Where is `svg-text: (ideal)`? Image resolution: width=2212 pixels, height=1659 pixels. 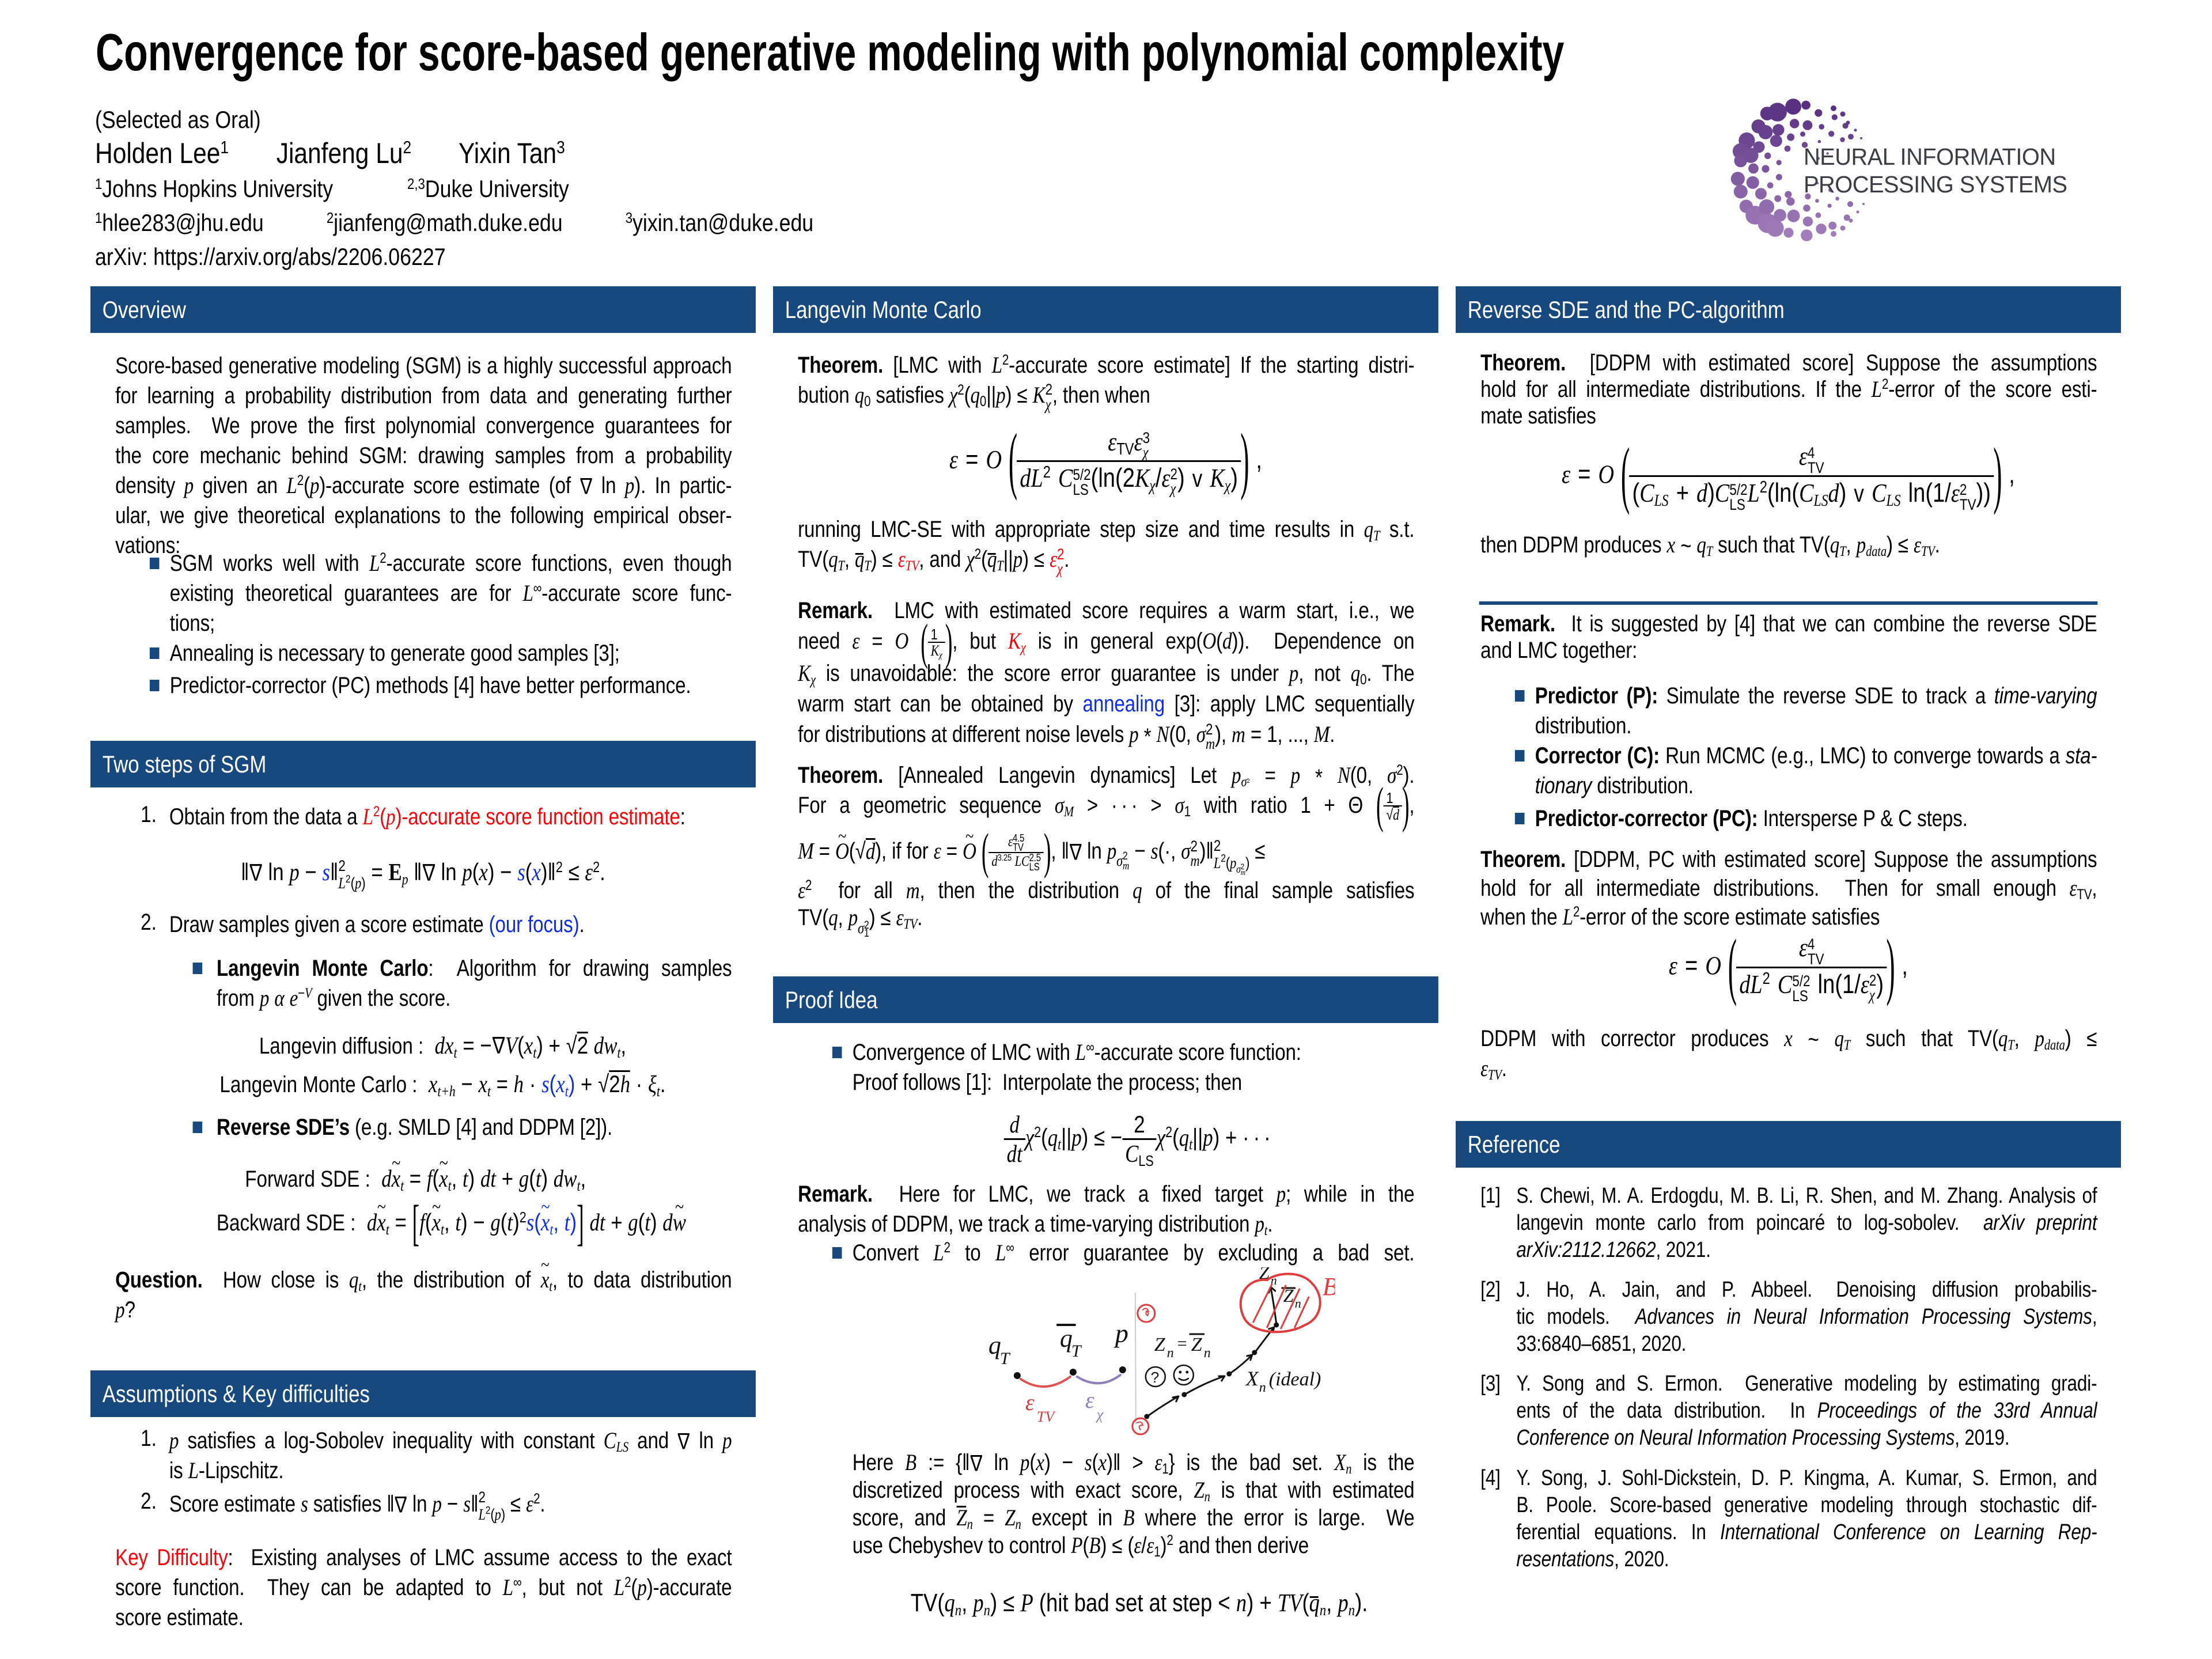 svg-text: (ideal) is located at coordinates (1295, 1379).